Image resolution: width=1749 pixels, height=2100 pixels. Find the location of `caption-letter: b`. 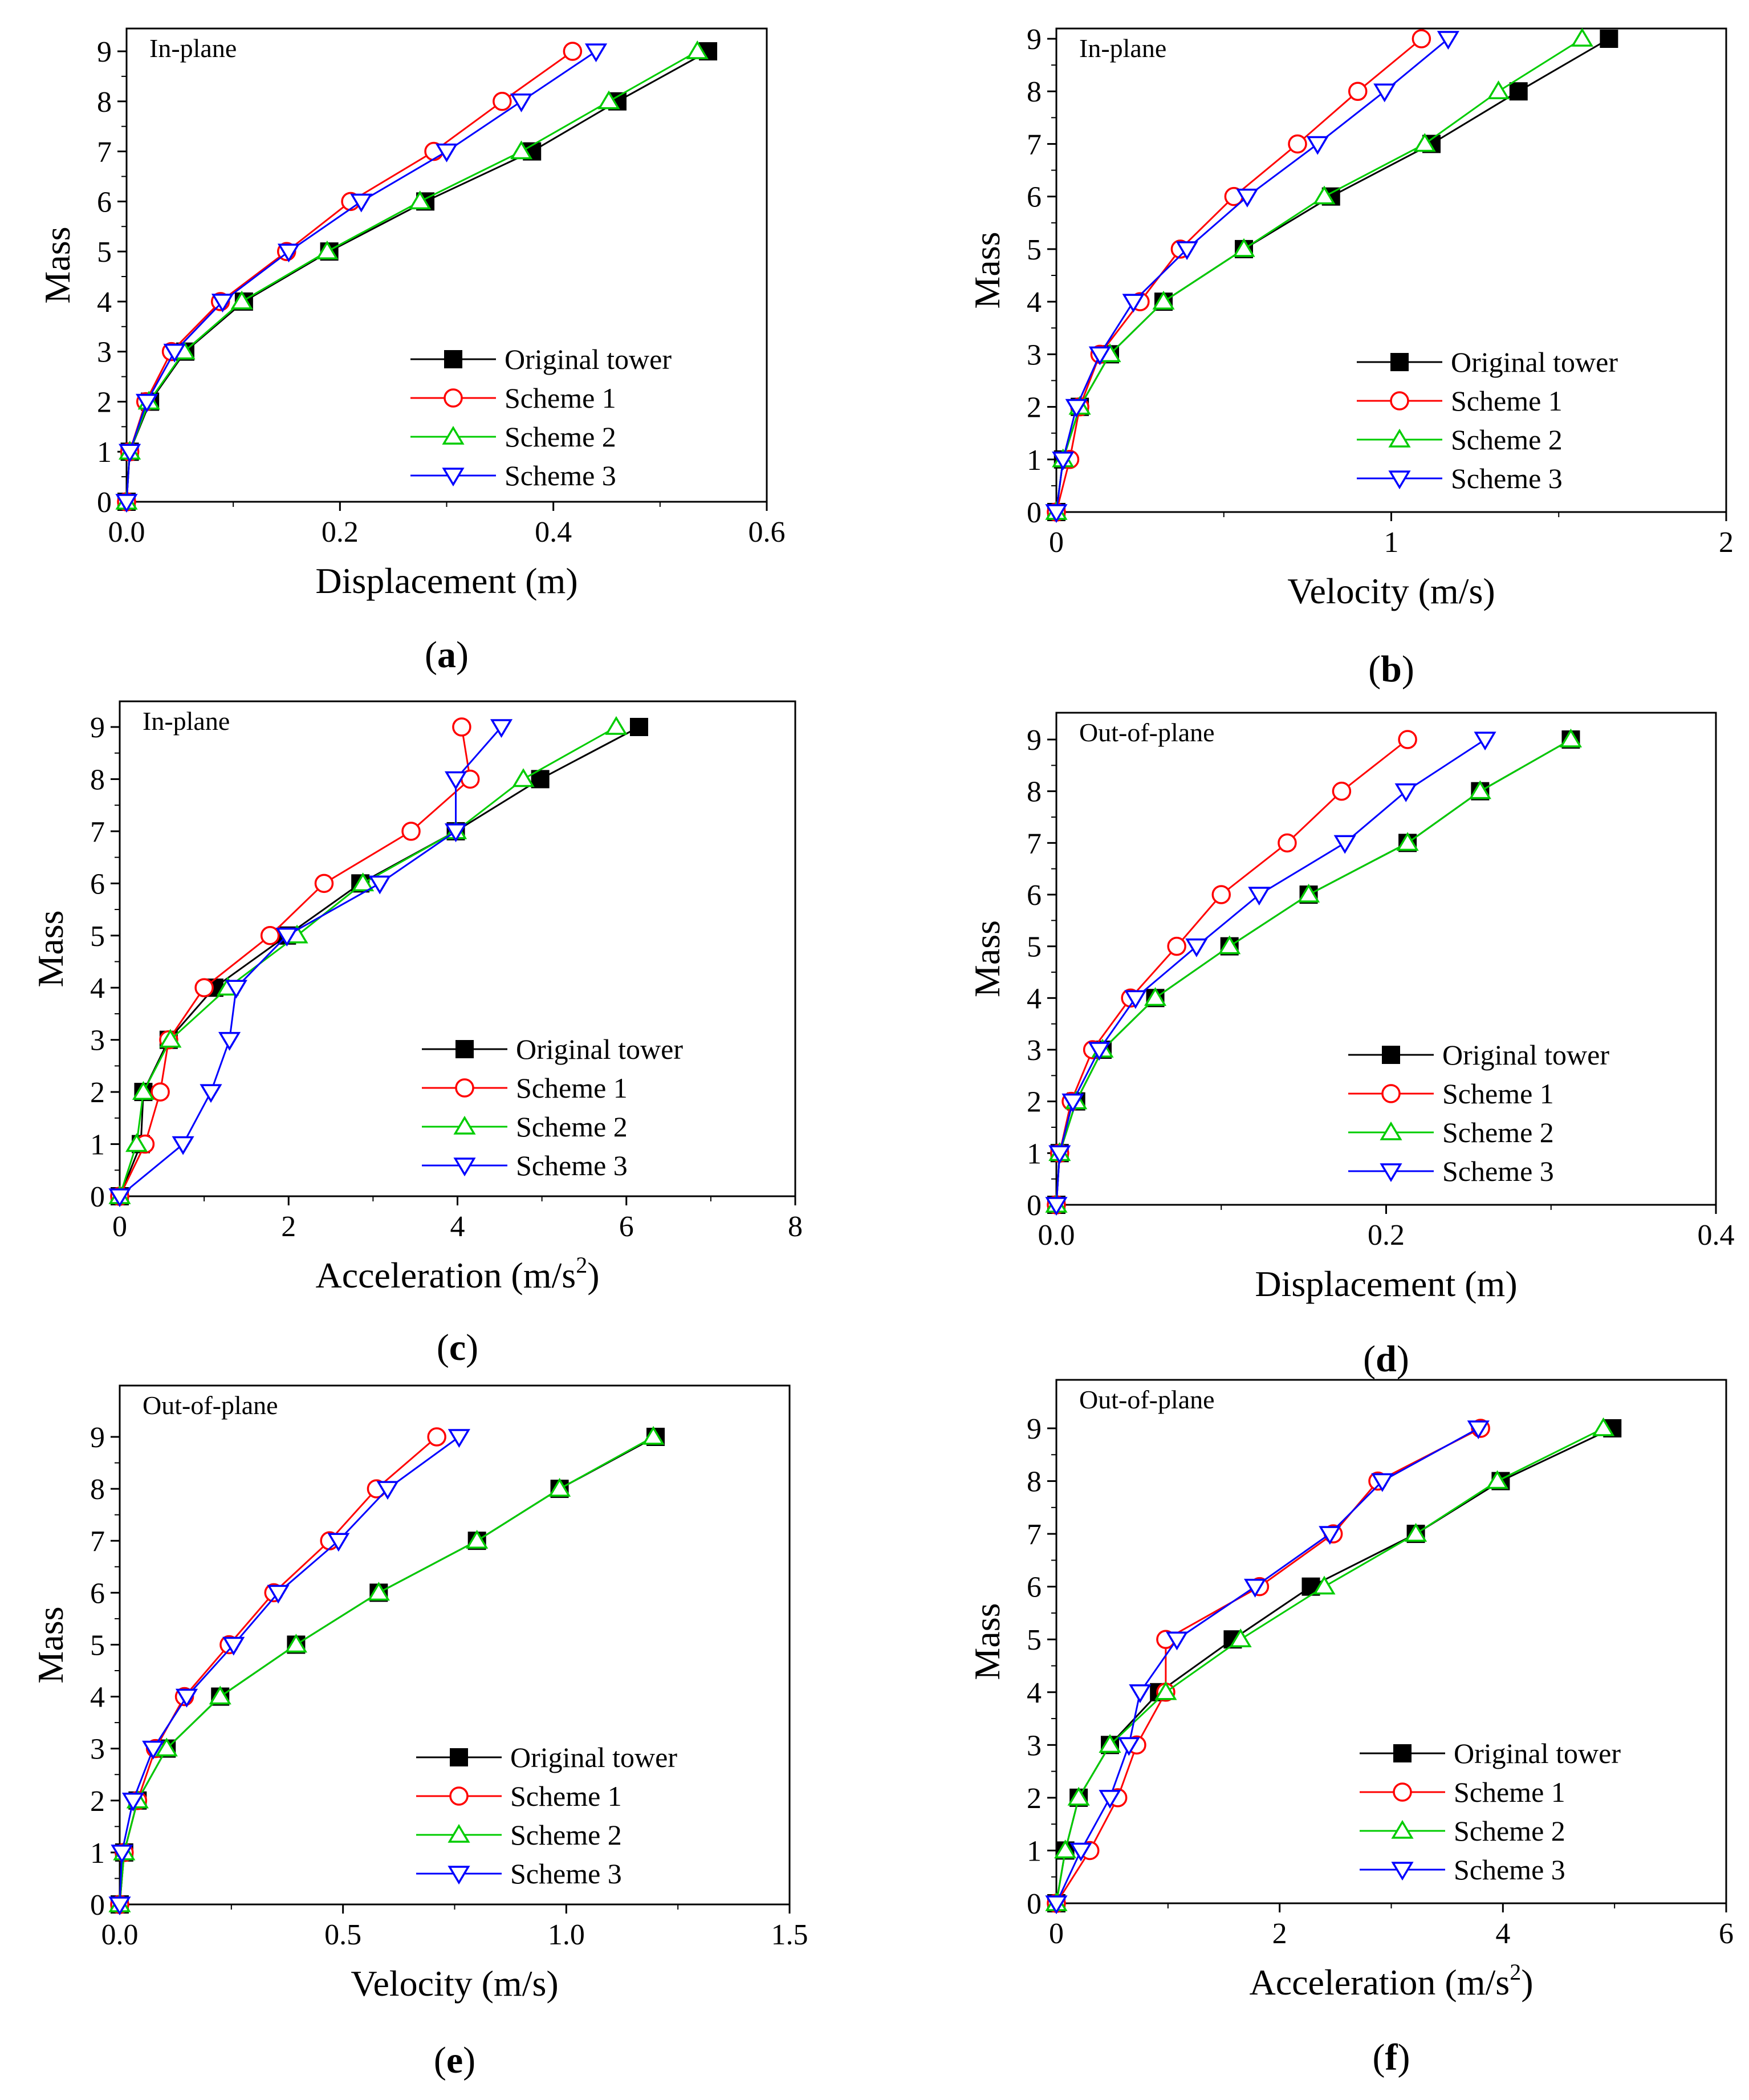

caption-letter: b is located at coordinates (1391, 669).